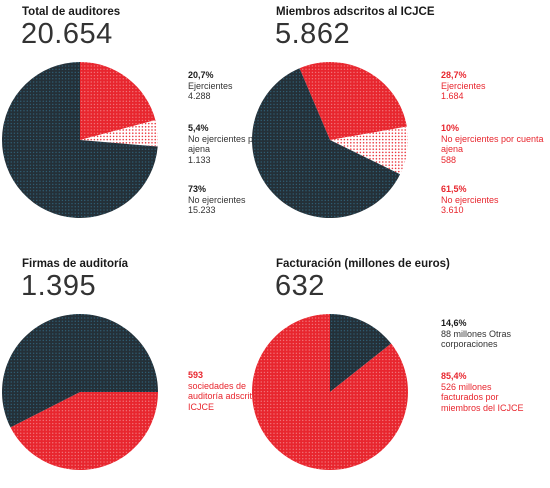 The width and height of the screenshot is (550, 488). What do you see at coordinates (449, 159) in the screenshot?
I see `legend-count: 588` at bounding box center [449, 159].